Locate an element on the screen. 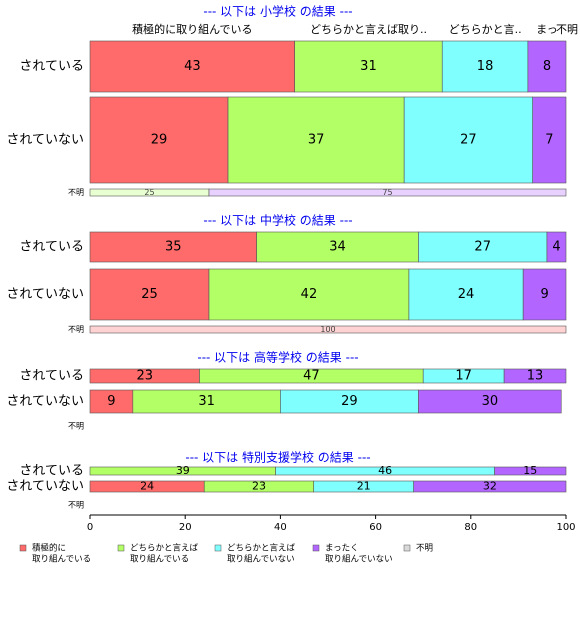 This screenshot has width=580, height=636. header-label: 不明 is located at coordinates (567, 29).